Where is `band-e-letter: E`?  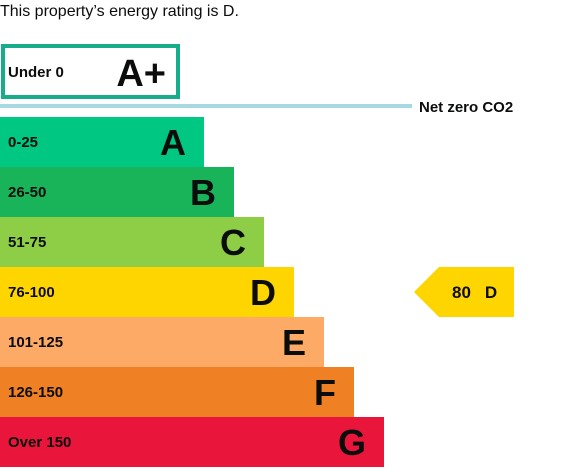
band-e-letter: E is located at coordinates (294, 342).